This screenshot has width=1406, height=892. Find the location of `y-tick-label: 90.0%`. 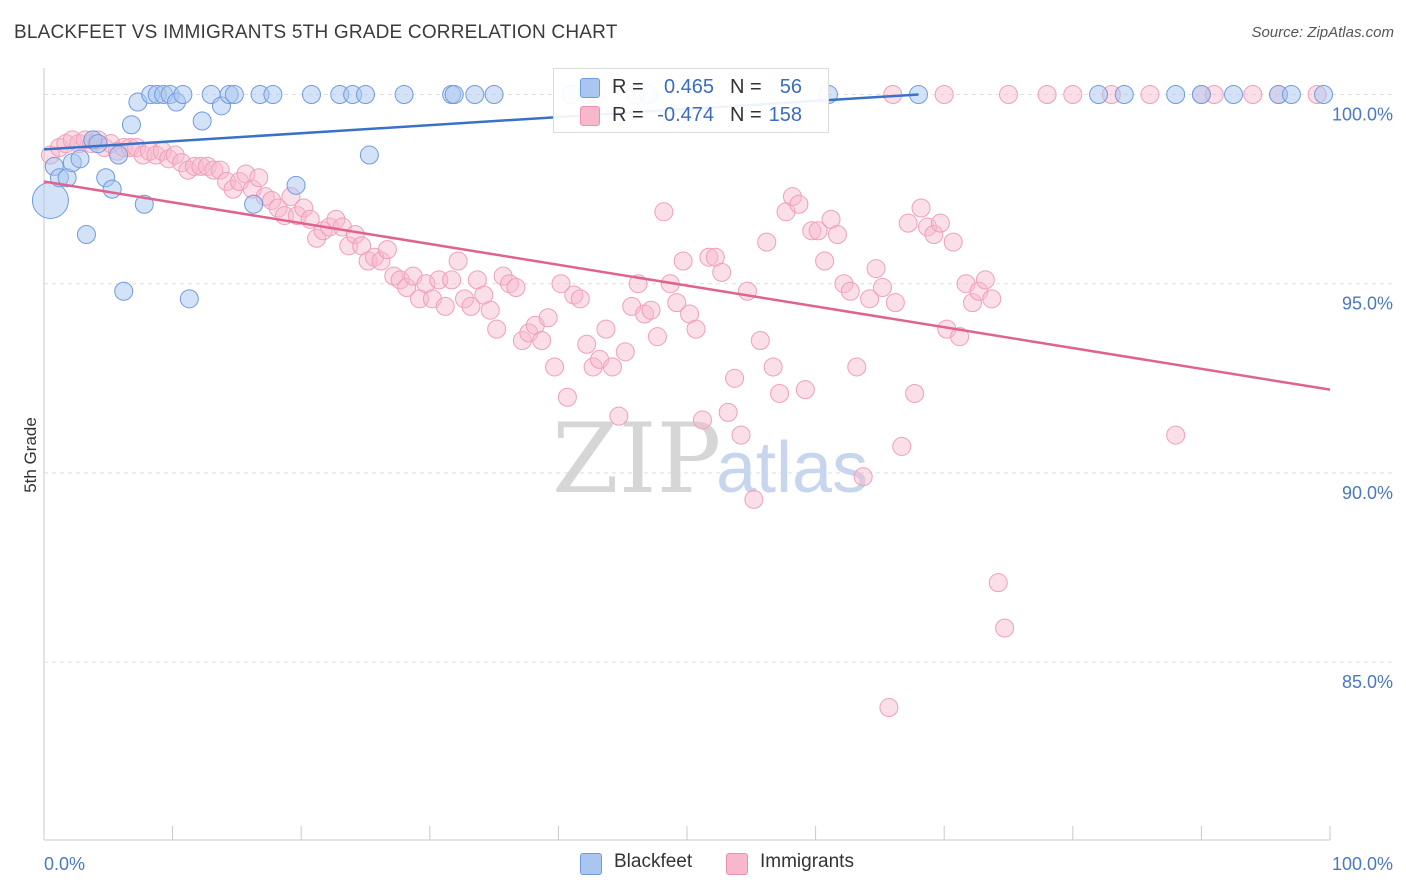

y-tick-label: 90.0% is located at coordinates (1367, 493).